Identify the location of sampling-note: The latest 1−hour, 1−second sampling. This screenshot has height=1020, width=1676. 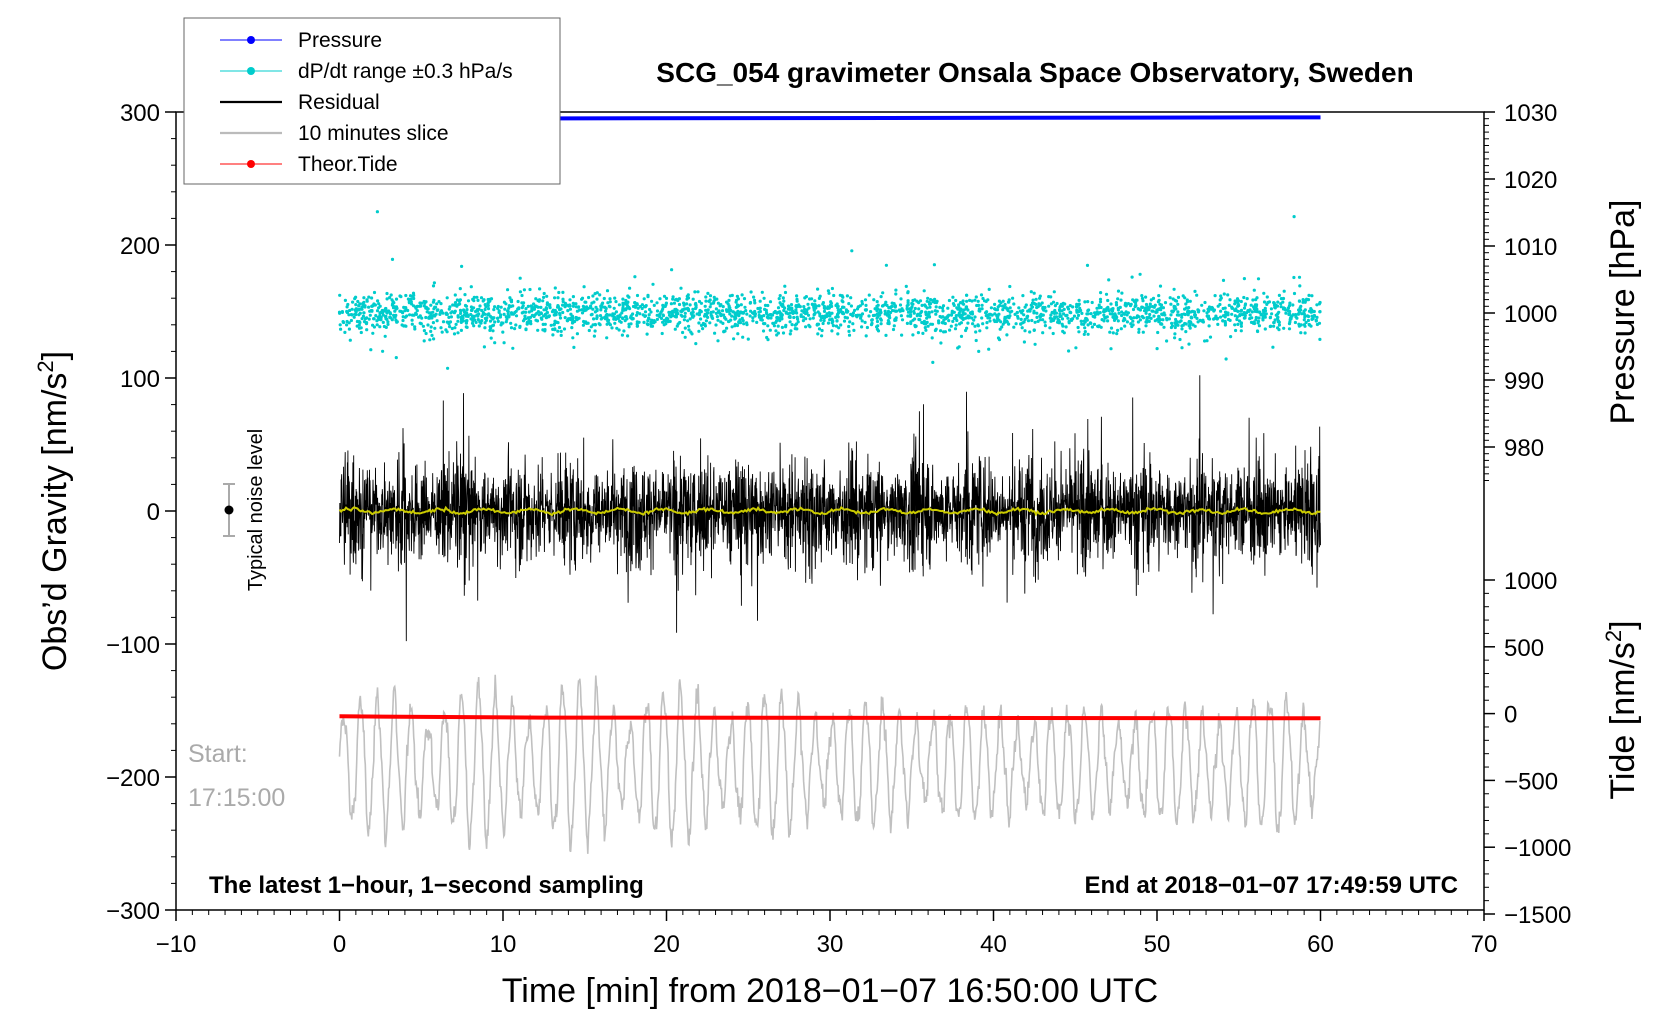
(426, 885).